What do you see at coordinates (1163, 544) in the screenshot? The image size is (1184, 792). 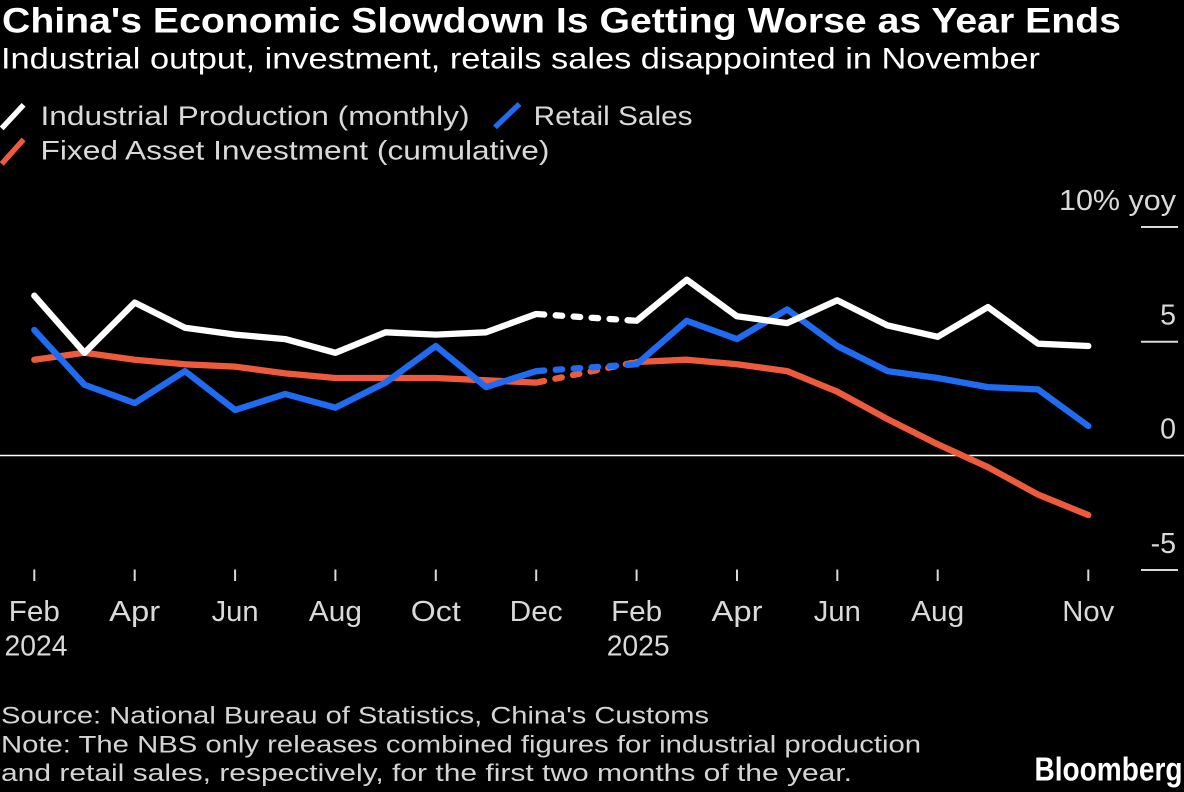 I see `svg-text: -5` at bounding box center [1163, 544].